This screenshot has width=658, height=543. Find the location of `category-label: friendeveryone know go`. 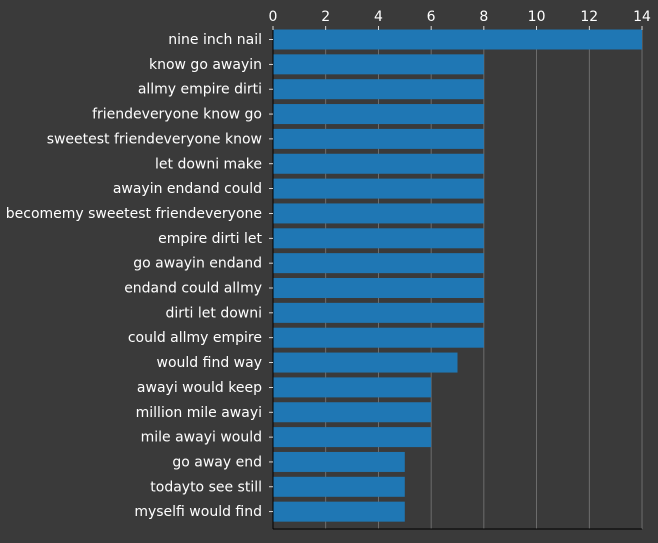

category-label: friendeveryone know go is located at coordinates (177, 115).